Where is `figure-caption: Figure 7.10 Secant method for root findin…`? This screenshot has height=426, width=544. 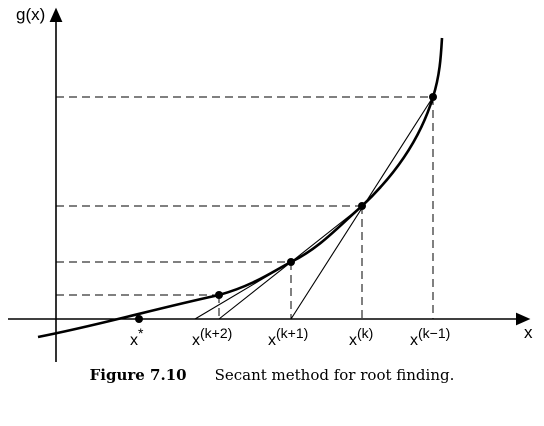 figure-caption: Figure 7.10 Secant method for root findin… is located at coordinates (272, 375).